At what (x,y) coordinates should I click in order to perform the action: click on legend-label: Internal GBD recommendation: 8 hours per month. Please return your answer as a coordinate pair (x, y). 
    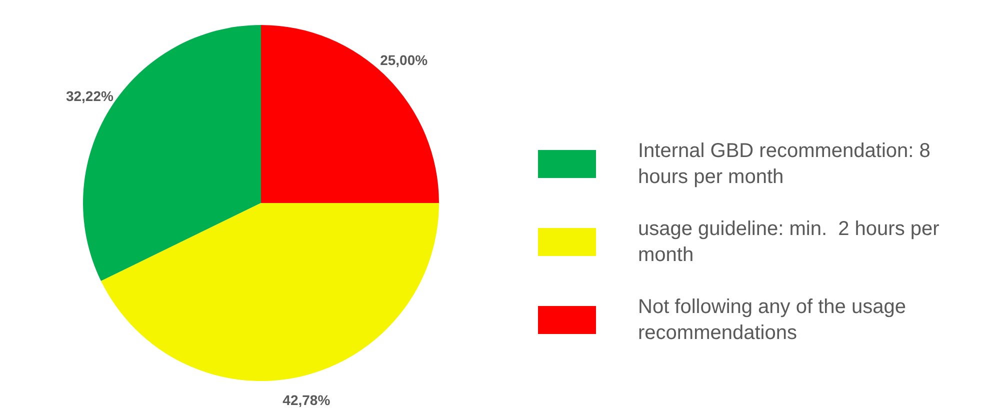
    Looking at the image, I should click on (785, 164).